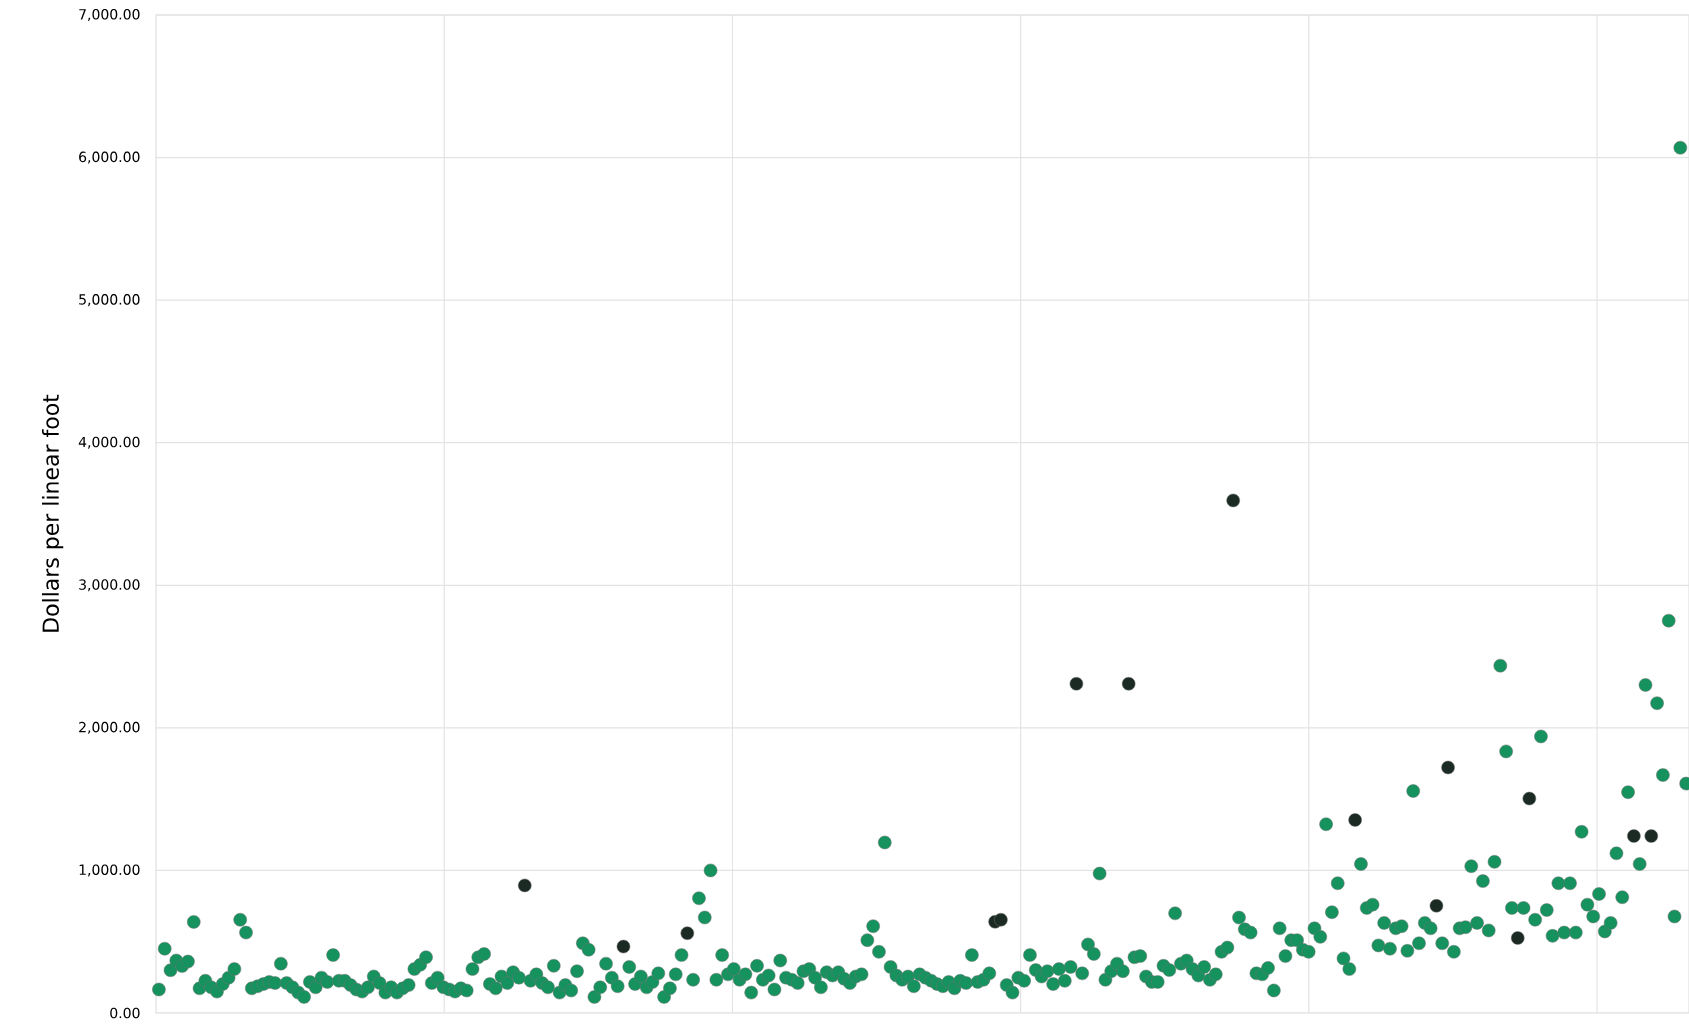  I want to click on y-tick-label: 3,000.00, so click(109, 585).